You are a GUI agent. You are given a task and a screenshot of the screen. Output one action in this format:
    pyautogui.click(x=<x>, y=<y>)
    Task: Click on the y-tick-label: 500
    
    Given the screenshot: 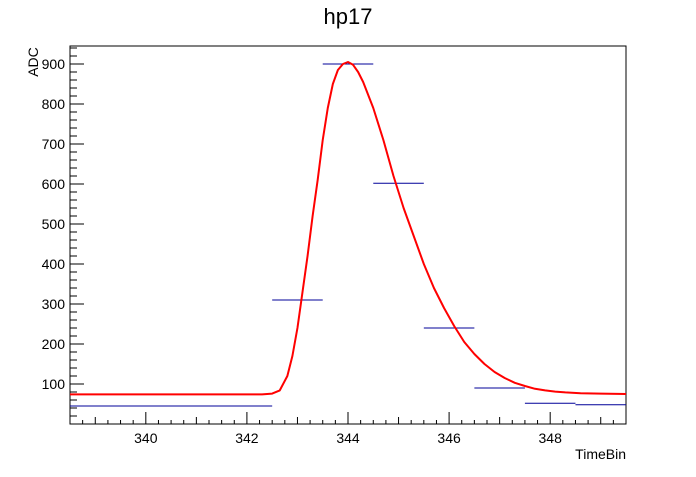 What is the action you would take?
    pyautogui.click(x=54, y=224)
    